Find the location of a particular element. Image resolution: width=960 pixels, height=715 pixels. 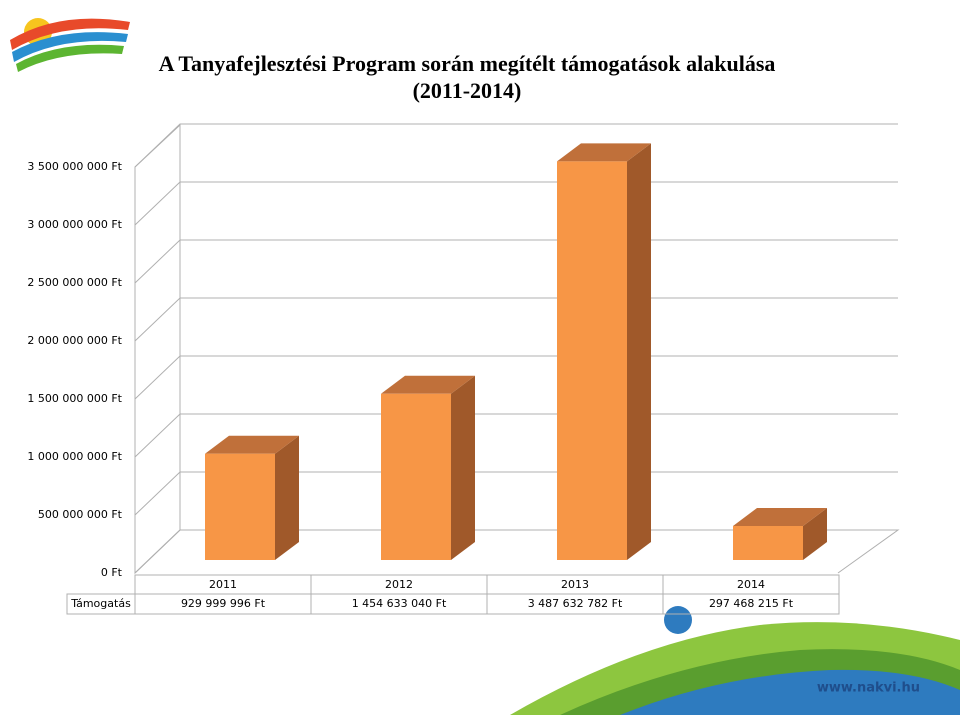

data-label: 1 454 633 040 Ft is located at coordinates (399, 603).